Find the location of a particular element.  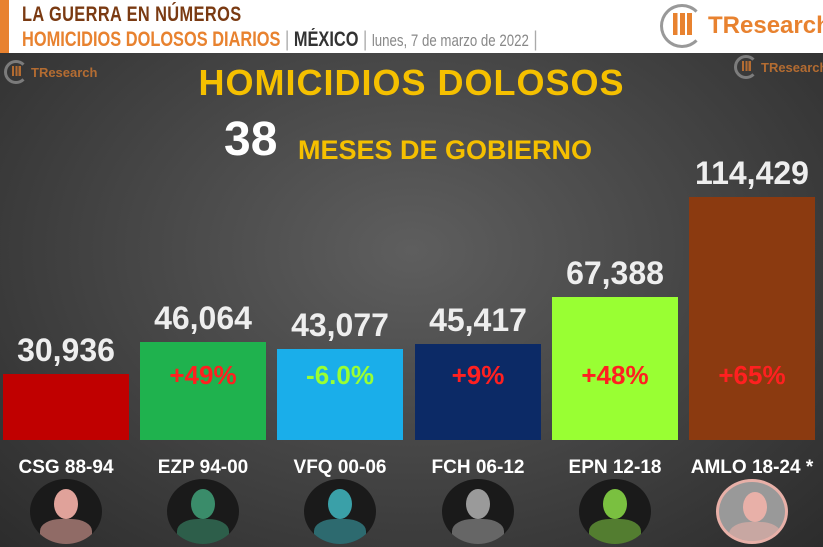

chart-title: HOMICIDIOS DOLOSOS is located at coordinates (411, 82).